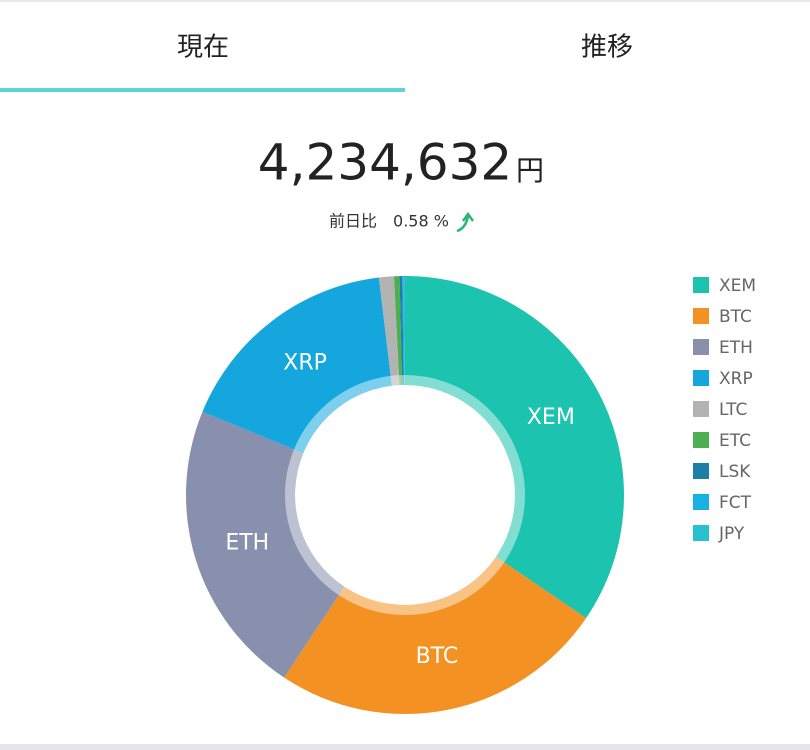  I want to click on tab: 現在, so click(203, 48).